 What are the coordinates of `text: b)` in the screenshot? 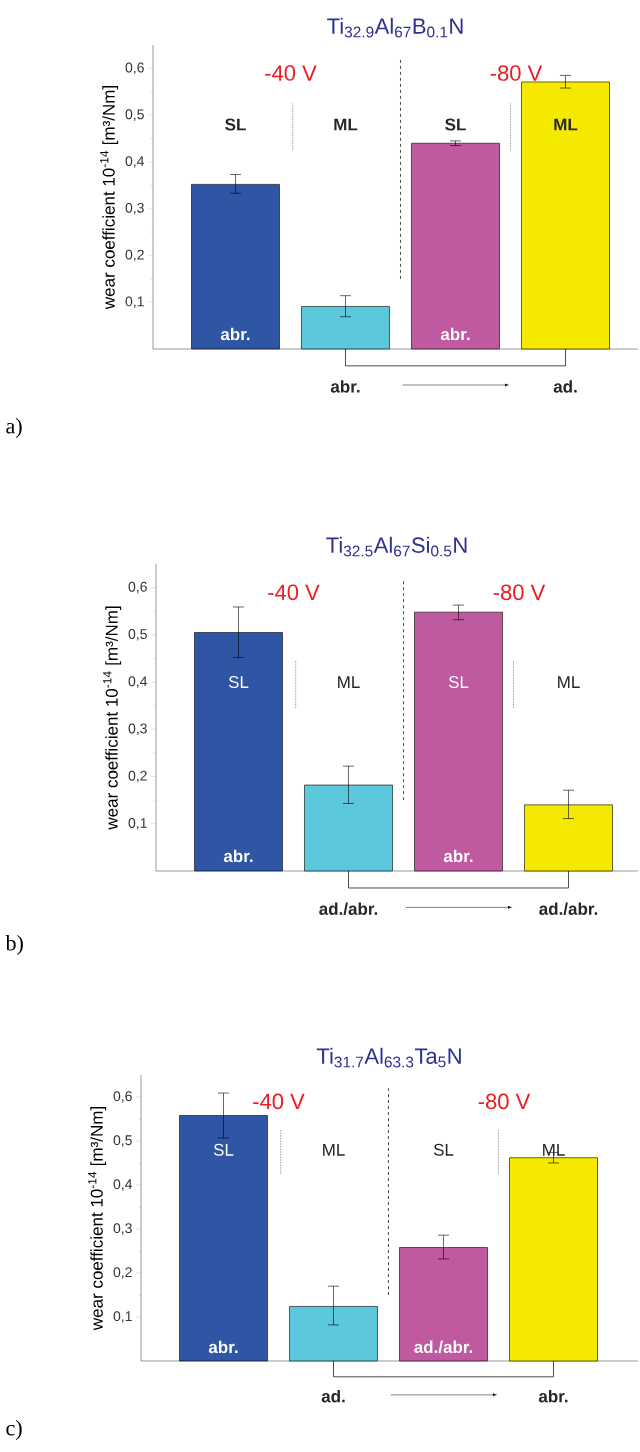 It's located at (14, 945).